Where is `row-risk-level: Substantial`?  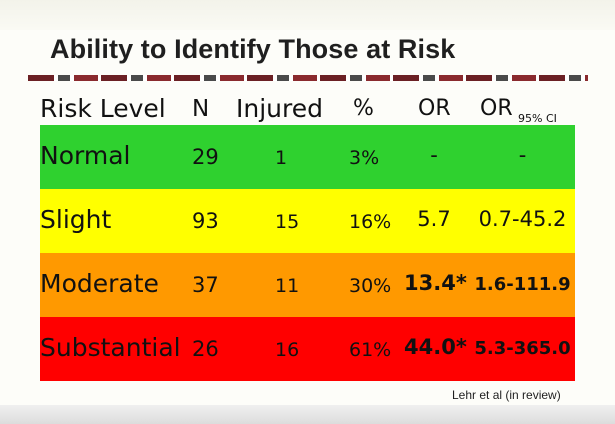
row-risk-level: Substantial is located at coordinates (110, 347).